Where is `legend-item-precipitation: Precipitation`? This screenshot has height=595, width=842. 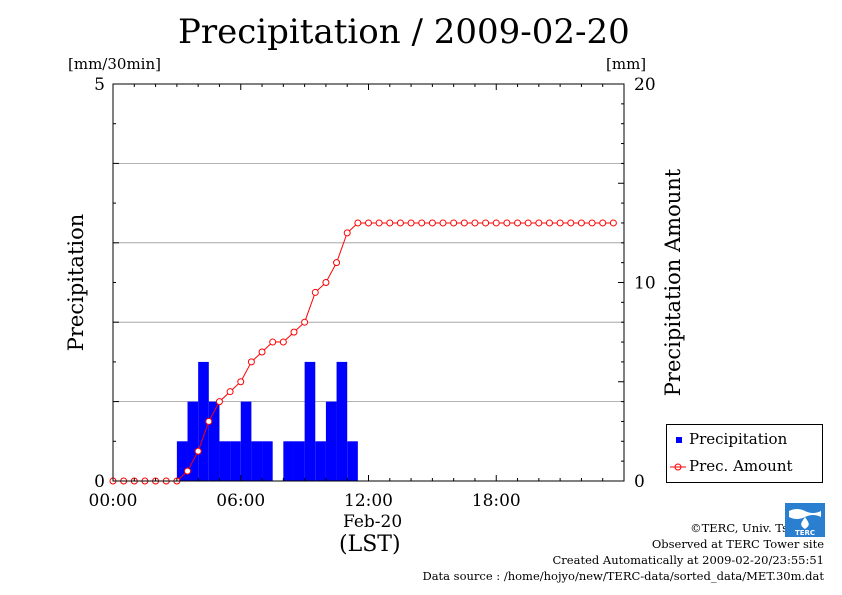
legend-item-precipitation: Precipitation is located at coordinates (744, 441).